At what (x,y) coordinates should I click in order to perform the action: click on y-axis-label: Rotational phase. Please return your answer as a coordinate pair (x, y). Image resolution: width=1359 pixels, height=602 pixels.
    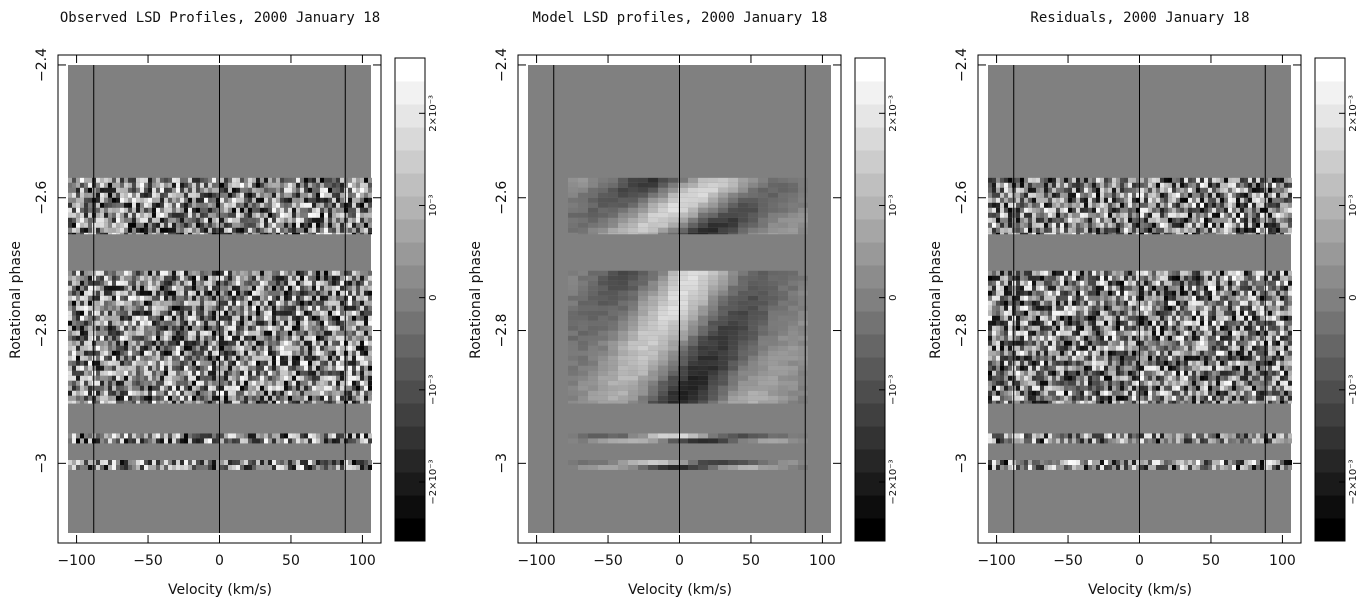
    Looking at the image, I should click on (16, 300).